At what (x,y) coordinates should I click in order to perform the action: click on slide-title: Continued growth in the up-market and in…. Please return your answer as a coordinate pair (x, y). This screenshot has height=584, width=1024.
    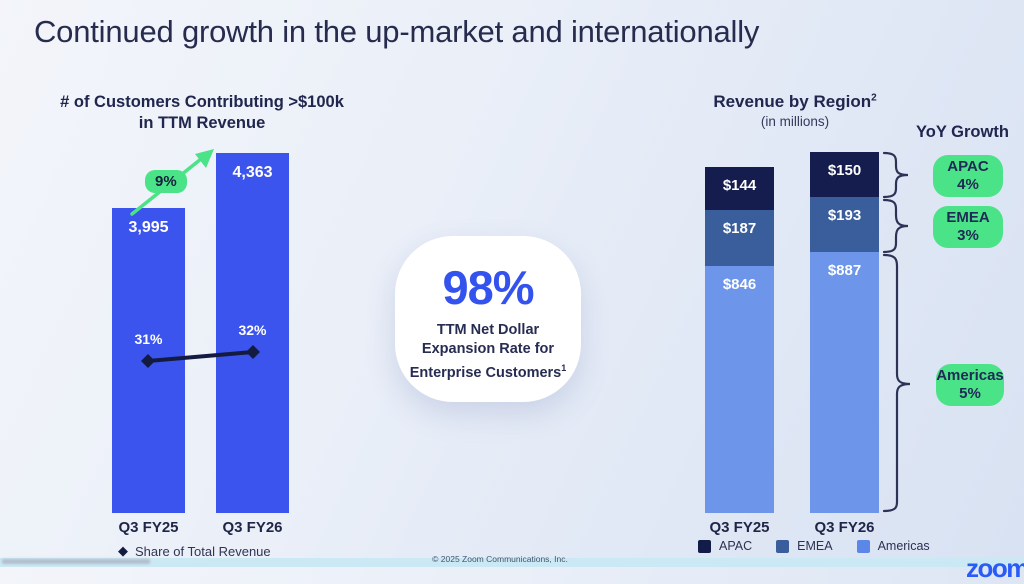
    Looking at the image, I should click on (397, 31).